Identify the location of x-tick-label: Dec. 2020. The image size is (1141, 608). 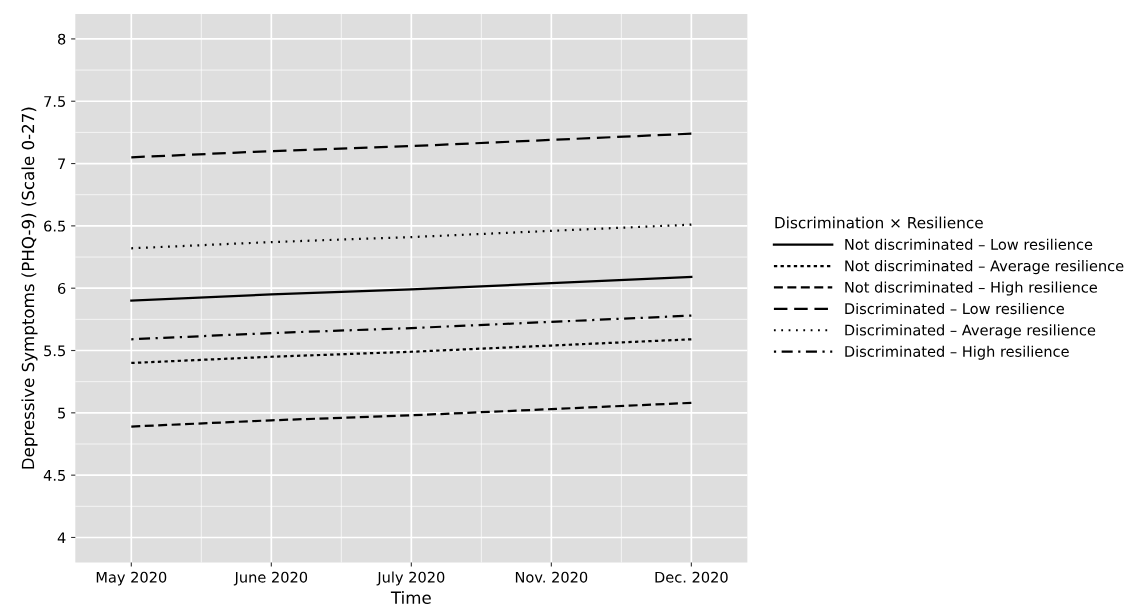
(691, 577).